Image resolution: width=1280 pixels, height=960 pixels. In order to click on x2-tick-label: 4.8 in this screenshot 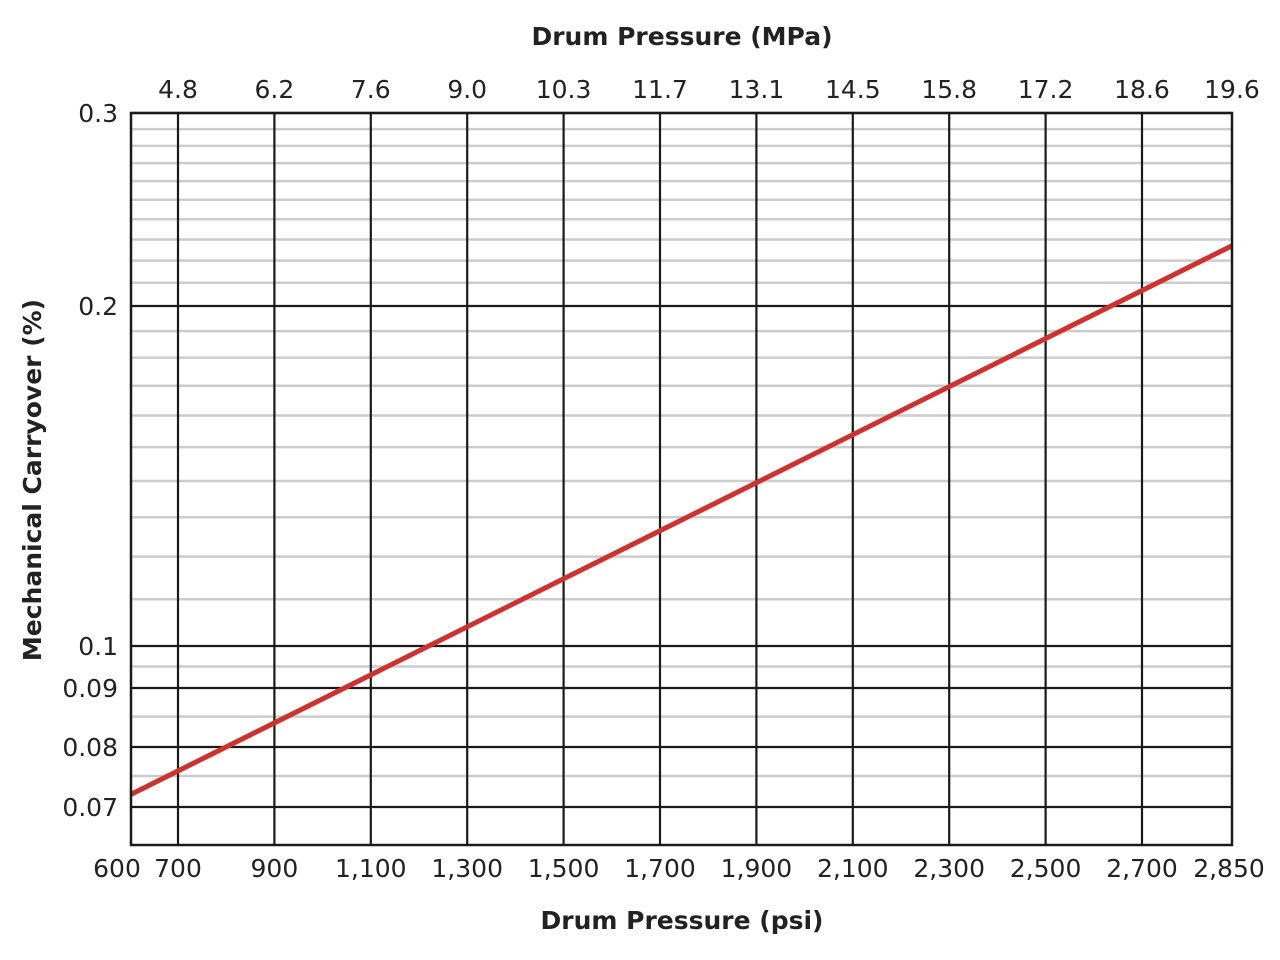, I will do `click(178, 89)`.